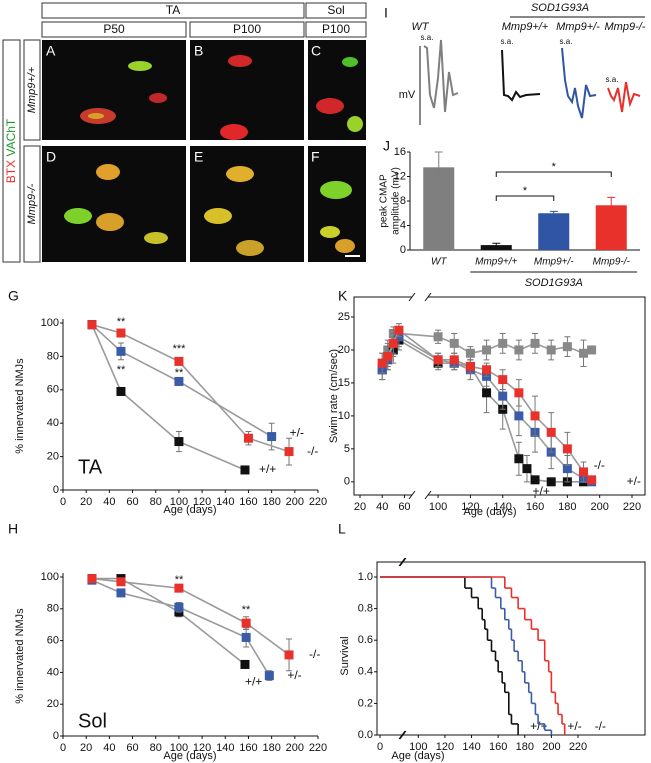 The image size is (651, 763). What do you see at coordinates (365, 672) in the screenshot?
I see `y-tick-label: 0.4` at bounding box center [365, 672].